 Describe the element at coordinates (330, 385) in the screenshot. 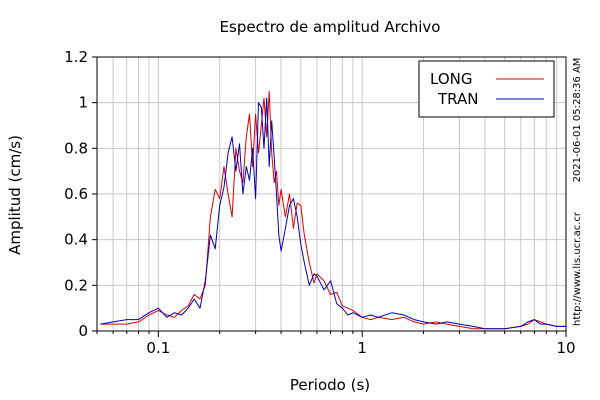

I see `x-axis-label: Periodo (s)` at that location.